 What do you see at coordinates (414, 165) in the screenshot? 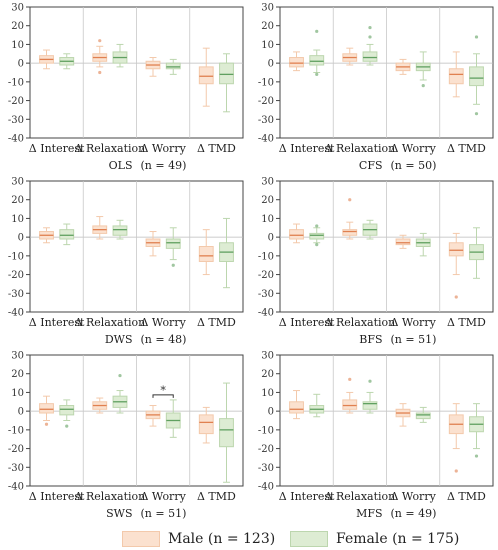
I see `panel-n-label: (n = 50)` at bounding box center [414, 165].